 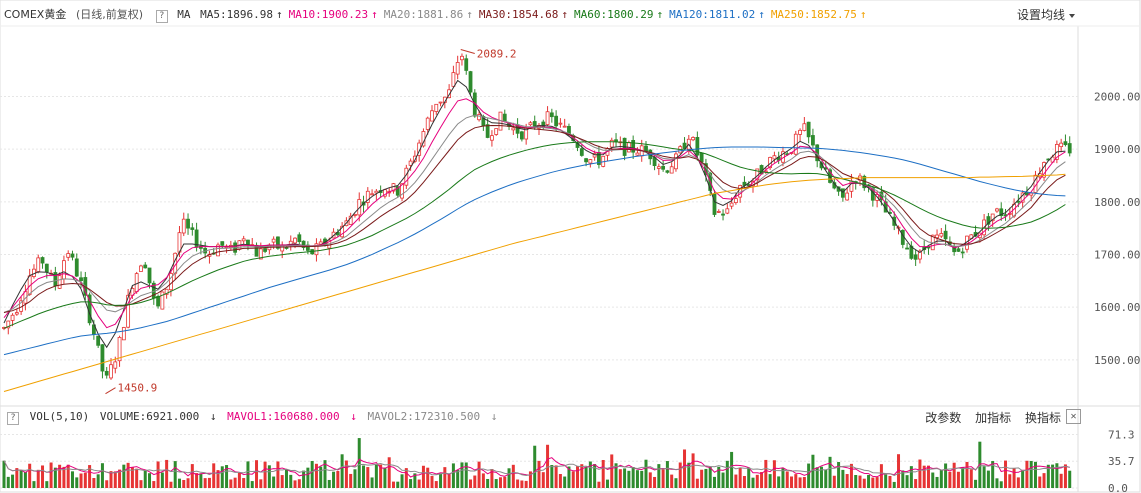 I want to click on volume-tick-label: 35.7, so click(x=1121, y=461).